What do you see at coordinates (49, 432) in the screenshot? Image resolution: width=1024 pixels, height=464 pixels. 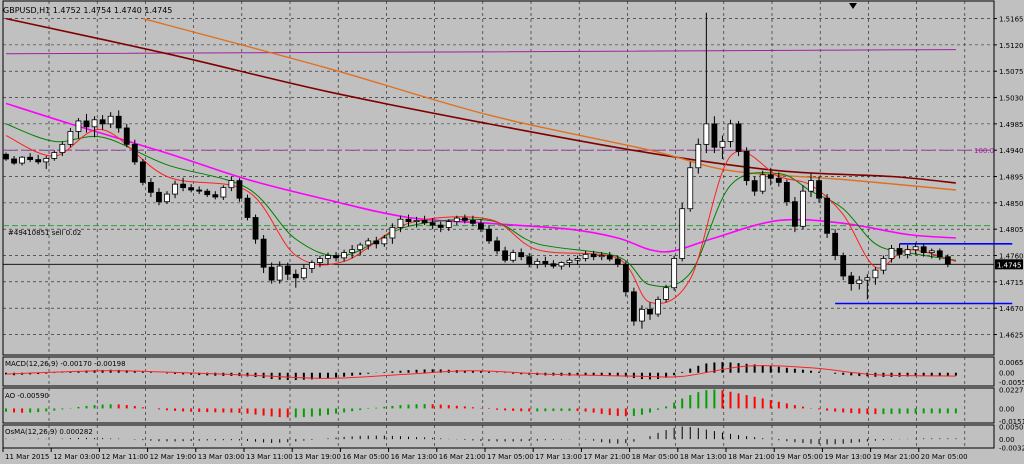 I see `osma-label: OsMA(12,26,9) 0.000282` at bounding box center [49, 432].